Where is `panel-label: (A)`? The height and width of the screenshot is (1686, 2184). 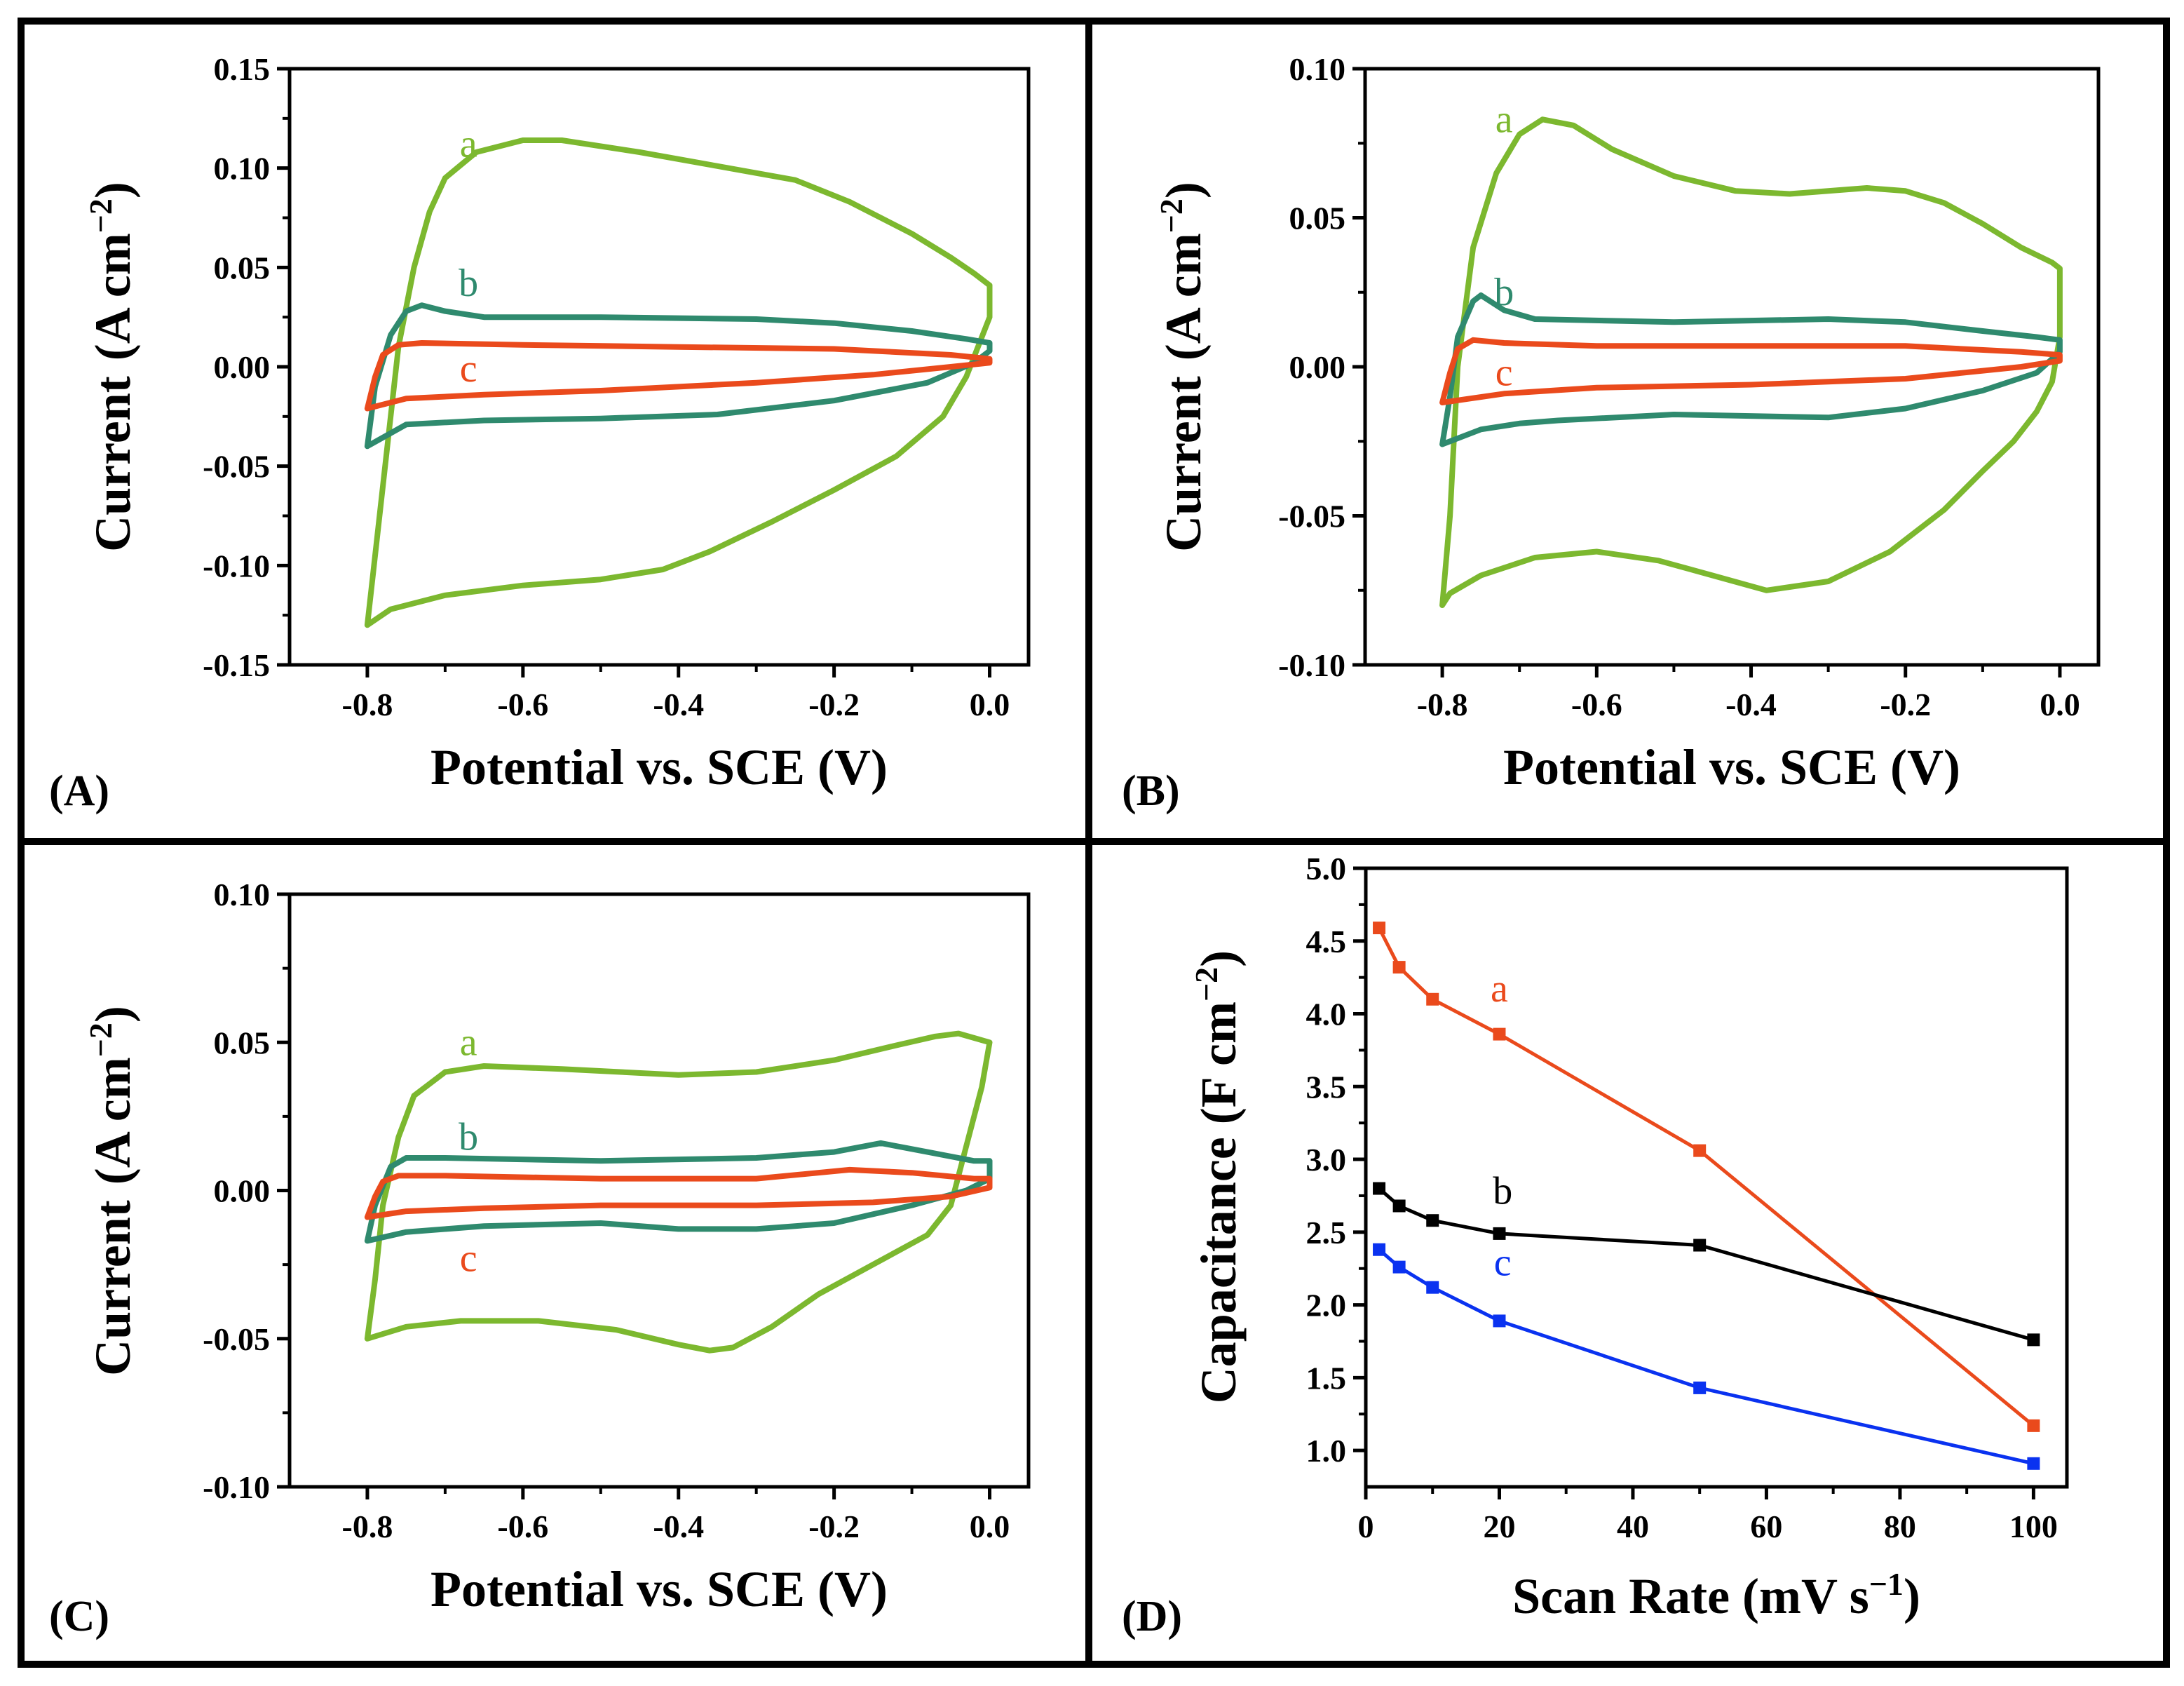 panel-label: (A) is located at coordinates (79, 791).